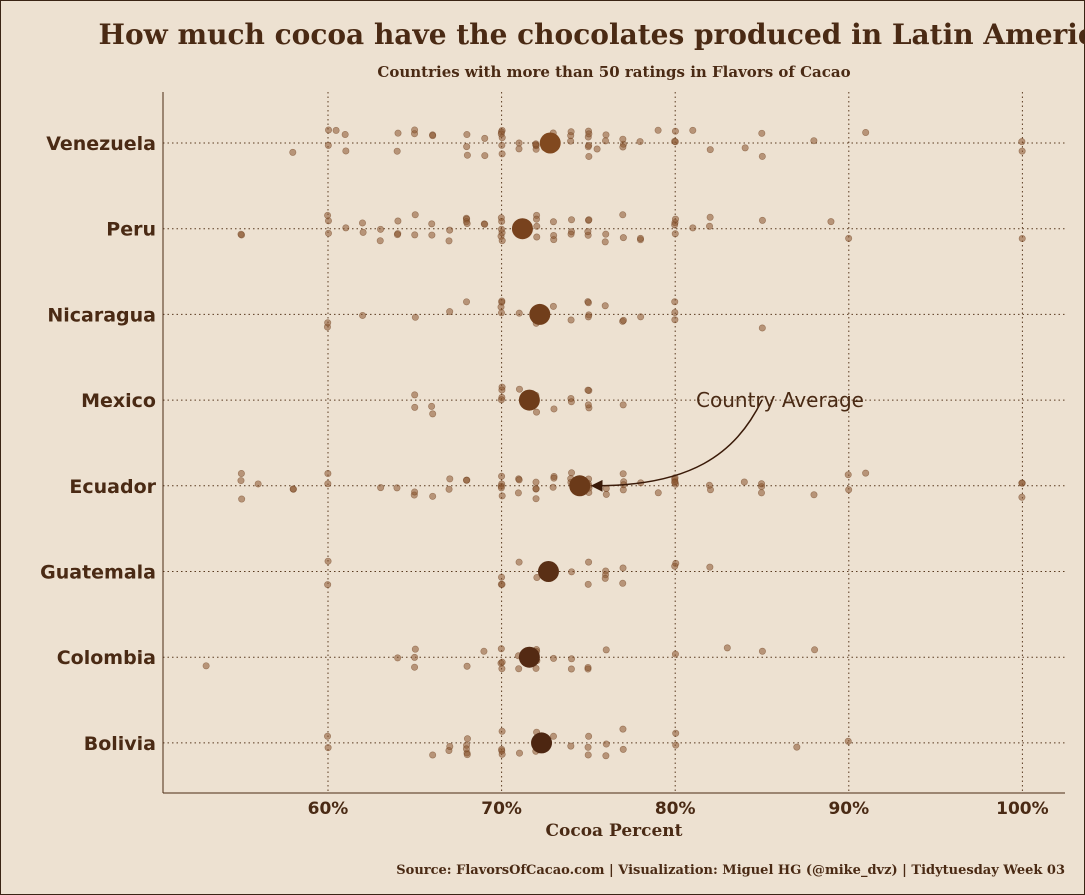 This screenshot has height=895, width=1085. Describe the element at coordinates (106, 658) in the screenshot. I see `category-label: Colombia` at that location.